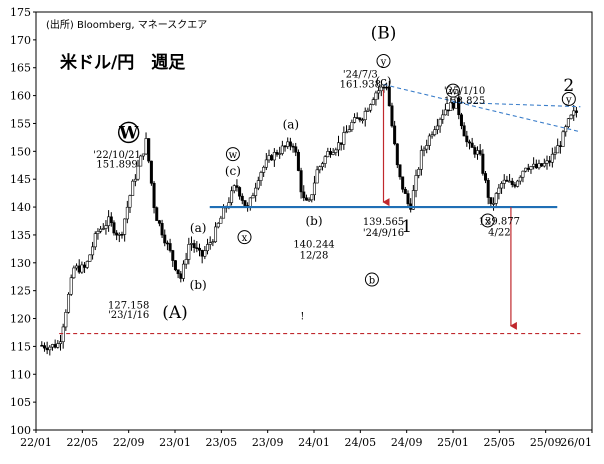 This screenshot has width=604, height=464. What do you see at coordinates (20, 12) in the screenshot?
I see `y-tick-label: 175` at bounding box center [20, 12].